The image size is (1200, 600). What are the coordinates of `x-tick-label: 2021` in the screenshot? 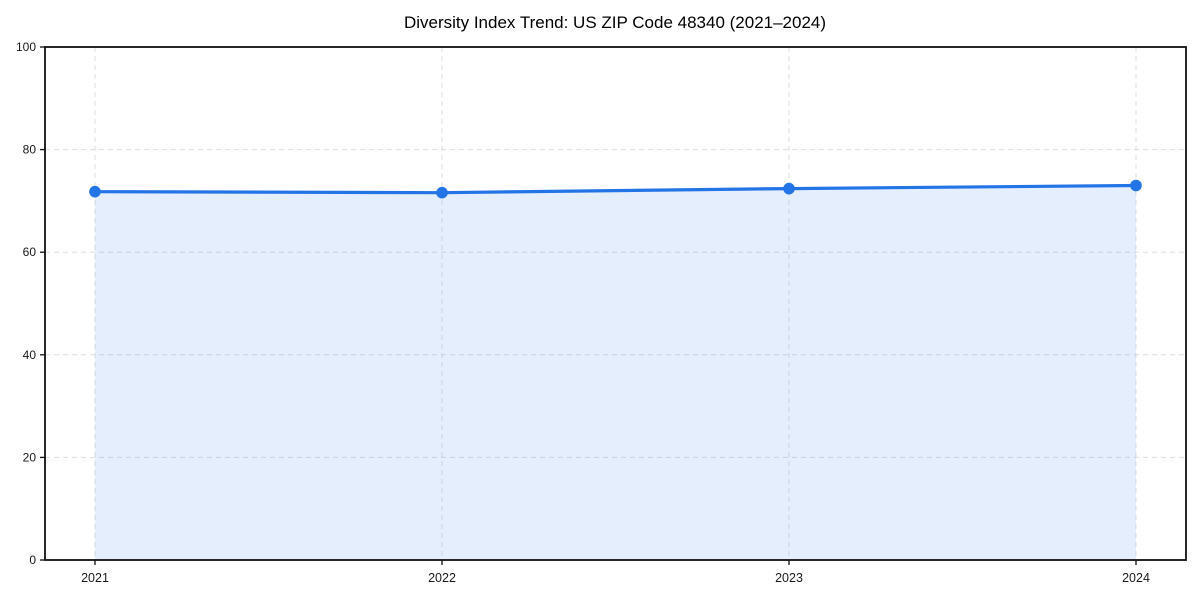 It's located at (95, 578).